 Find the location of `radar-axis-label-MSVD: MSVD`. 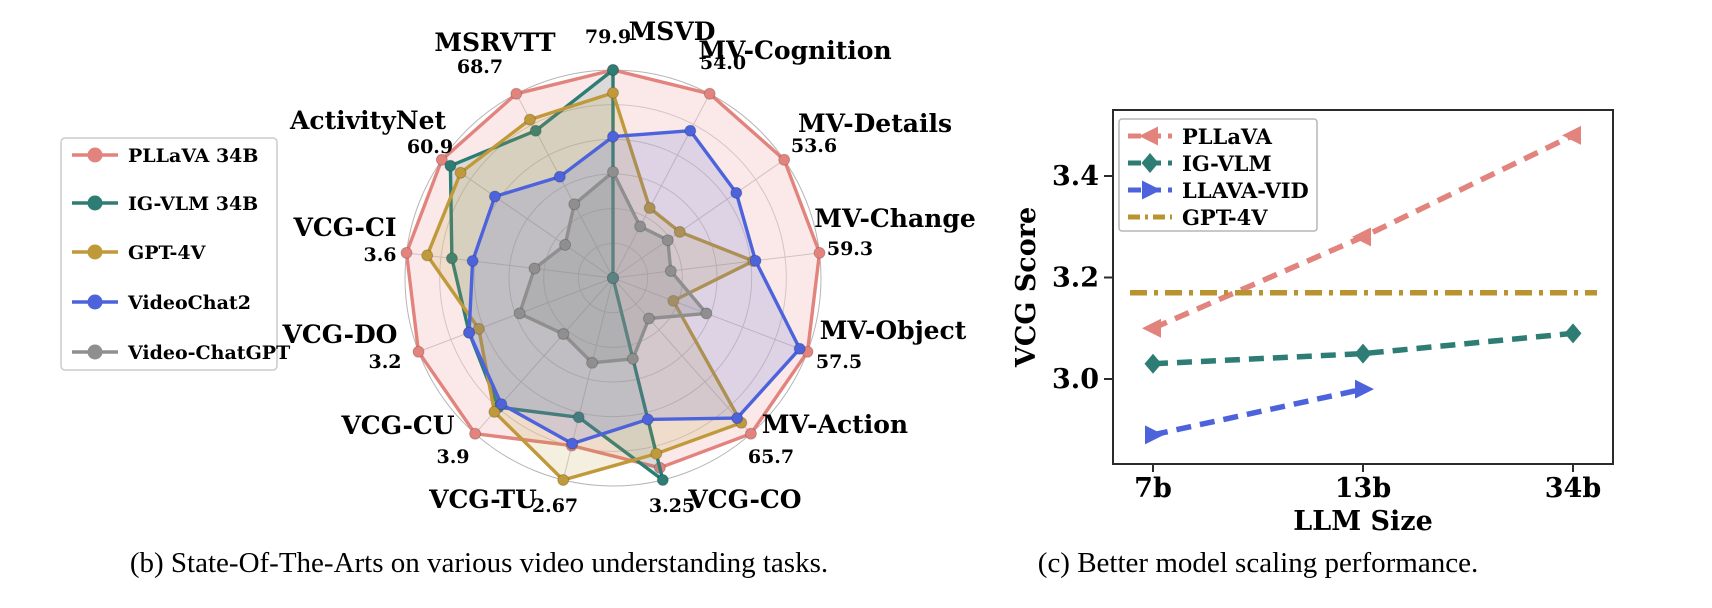

radar-axis-label-MSVD: MSVD is located at coordinates (672, 31).